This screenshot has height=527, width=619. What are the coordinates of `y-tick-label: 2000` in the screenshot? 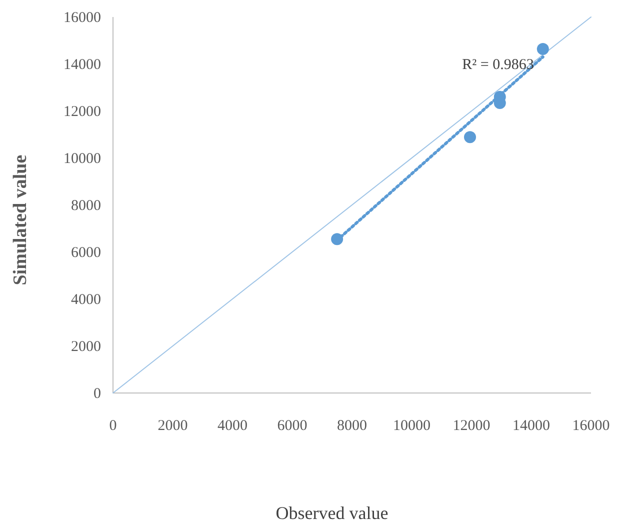 It's located at (86, 347).